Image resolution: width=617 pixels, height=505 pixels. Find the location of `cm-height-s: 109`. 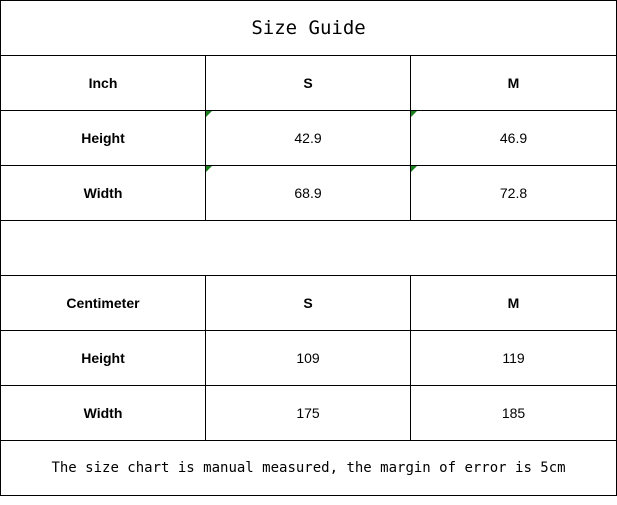

cm-height-s: 109 is located at coordinates (308, 358).